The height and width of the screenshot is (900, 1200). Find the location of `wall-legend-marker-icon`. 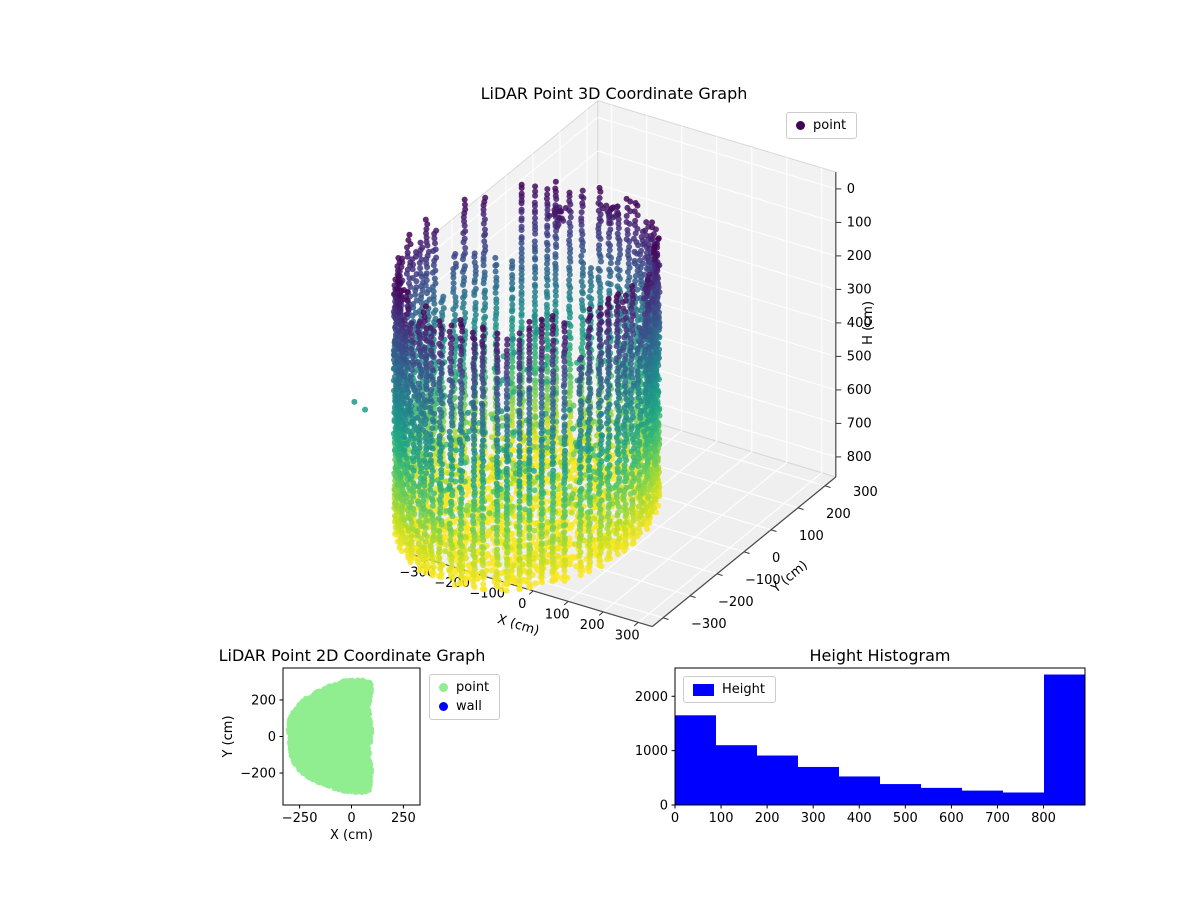

wall-legend-marker-icon is located at coordinates (443, 706).